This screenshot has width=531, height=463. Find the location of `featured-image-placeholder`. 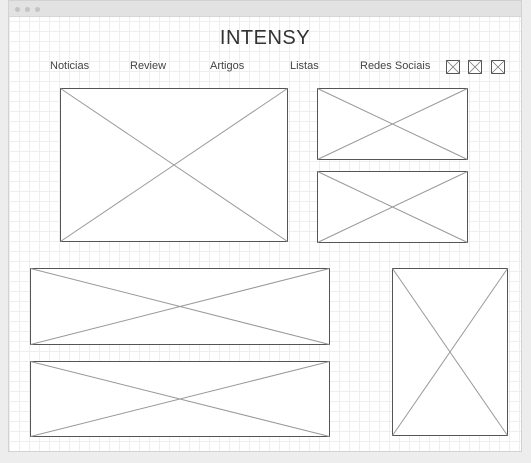

featured-image-placeholder is located at coordinates (174, 165).